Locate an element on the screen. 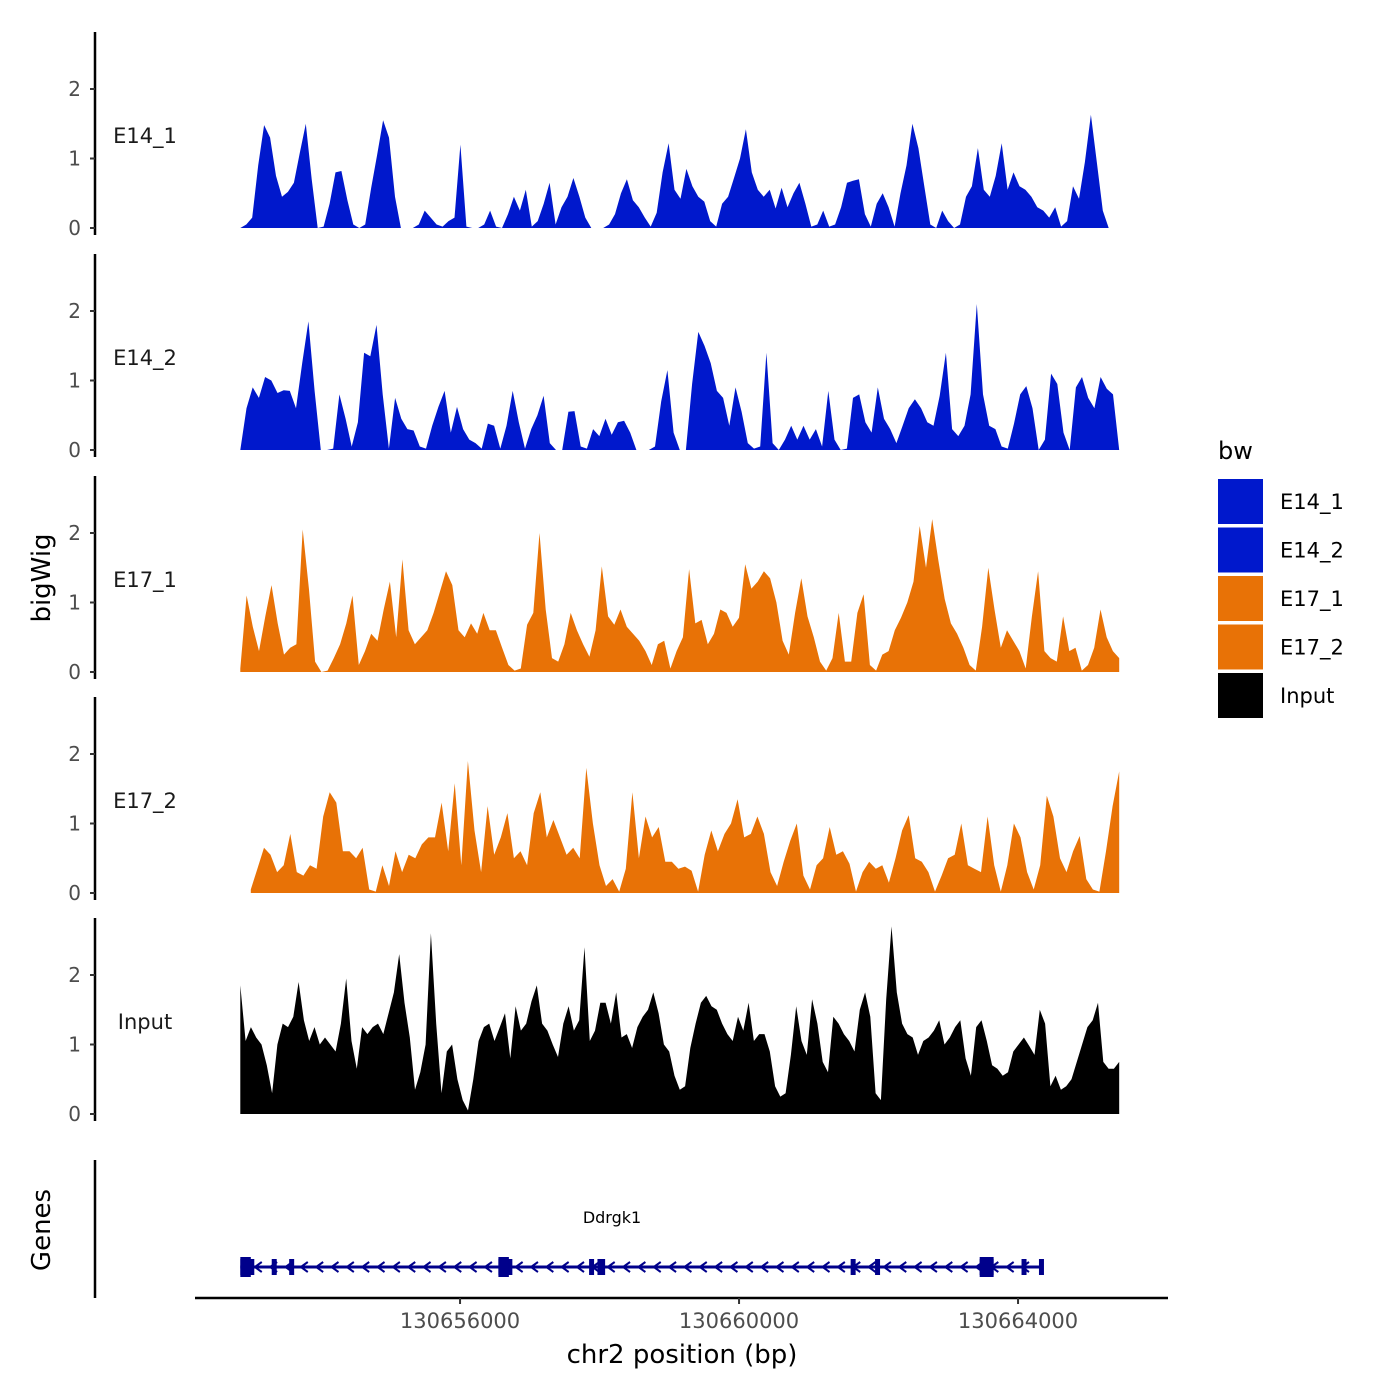  legend-label: Input is located at coordinates (1307, 696).